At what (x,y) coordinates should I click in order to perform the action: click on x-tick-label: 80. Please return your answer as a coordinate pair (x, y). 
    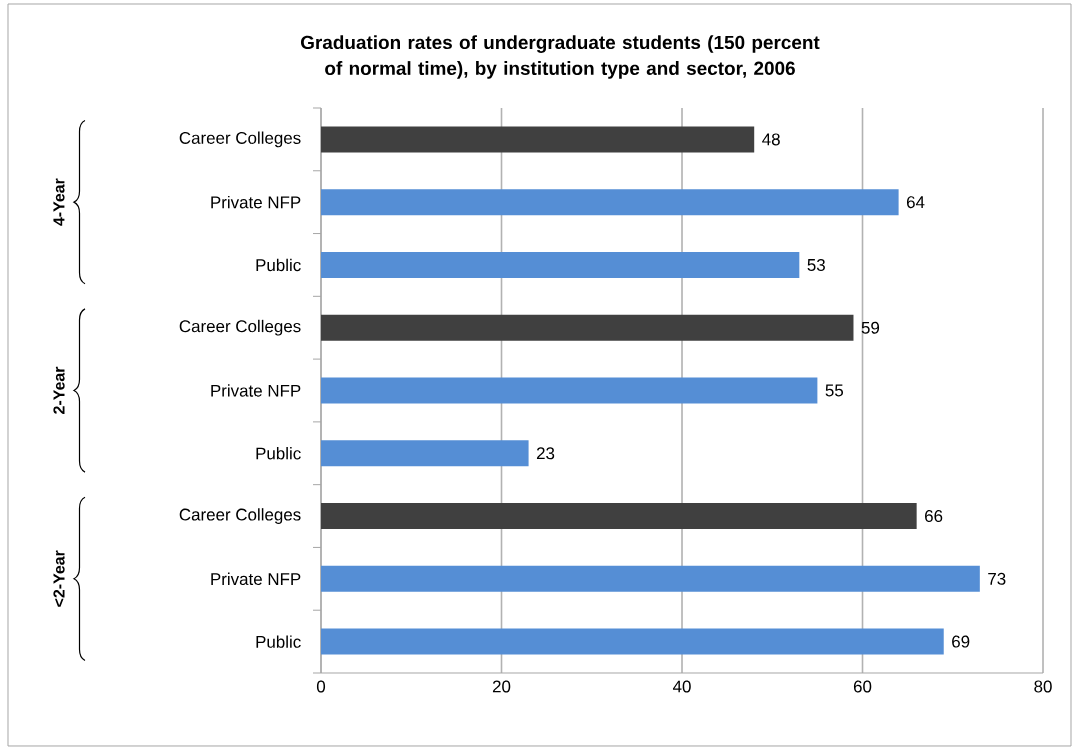
    Looking at the image, I should click on (1043, 686).